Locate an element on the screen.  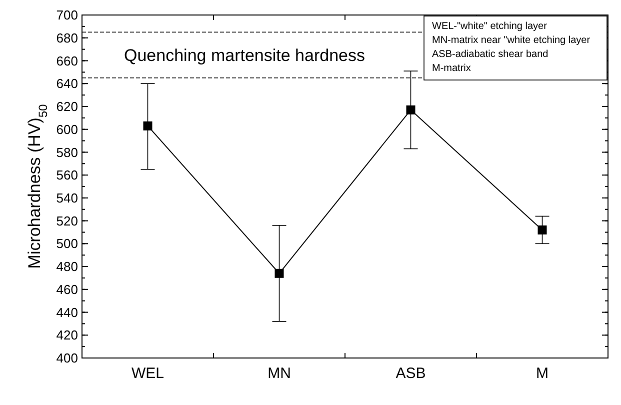
y-tick-label: 420 is located at coordinates (67, 335).